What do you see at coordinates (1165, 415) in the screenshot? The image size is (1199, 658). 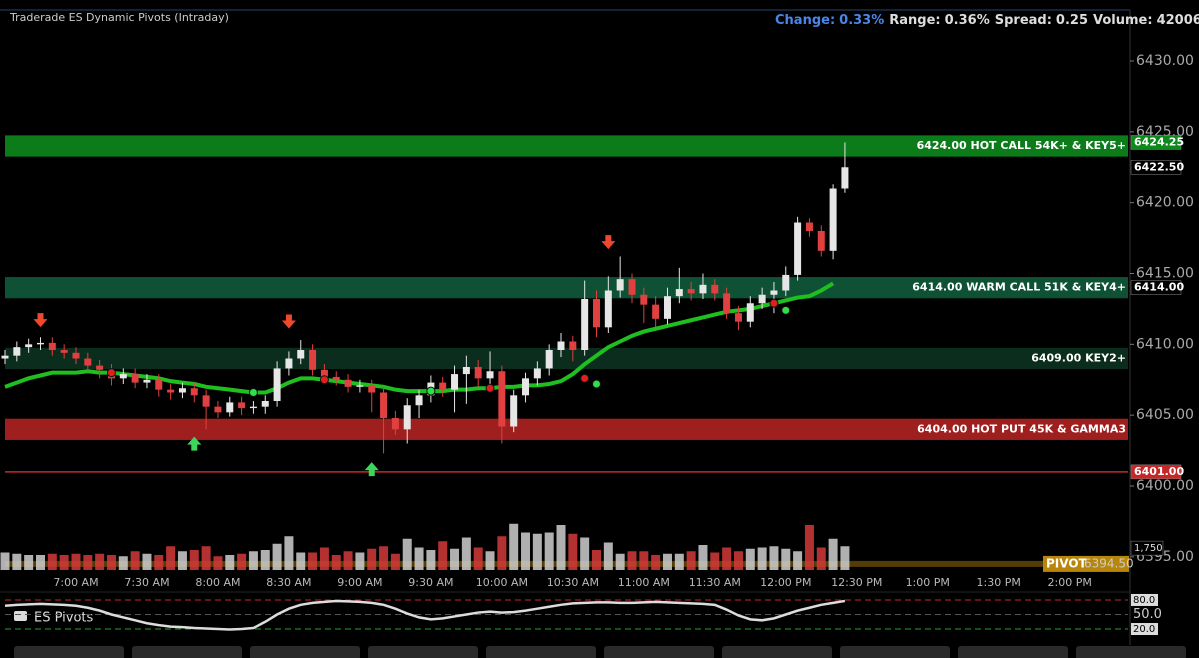 I see `y-tick-label: 6405.00` at bounding box center [1165, 415].